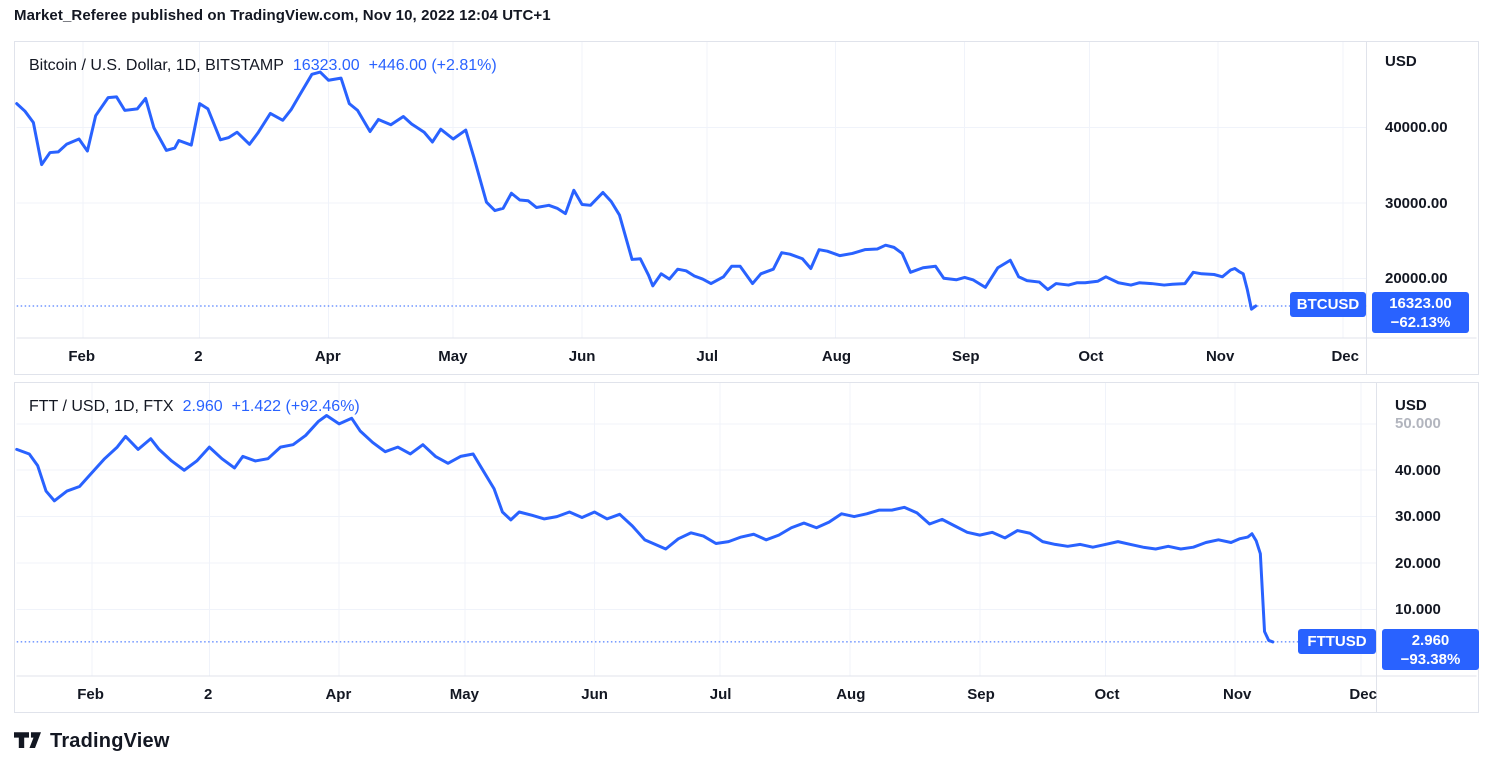 The height and width of the screenshot is (768, 1490). Describe the element at coordinates (156, 65) in the screenshot. I see `btc-symbol-title: Bitcoin / U.S. Dollar, 1D, BITSTAMP` at that location.